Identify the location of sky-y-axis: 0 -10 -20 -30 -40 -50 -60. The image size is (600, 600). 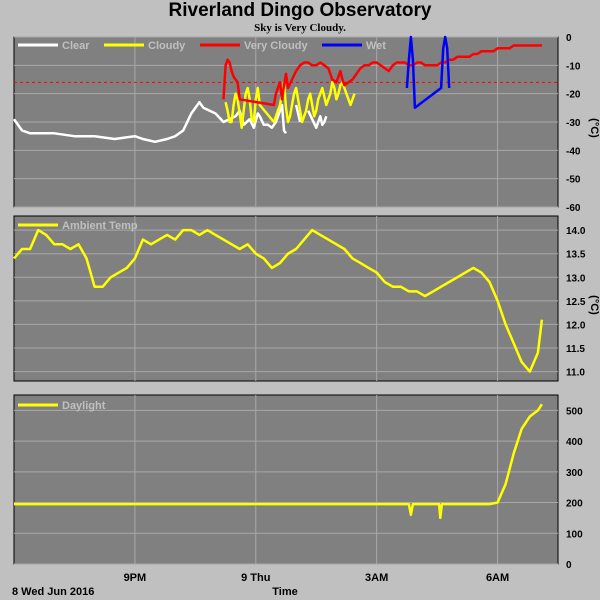
(573, 123).